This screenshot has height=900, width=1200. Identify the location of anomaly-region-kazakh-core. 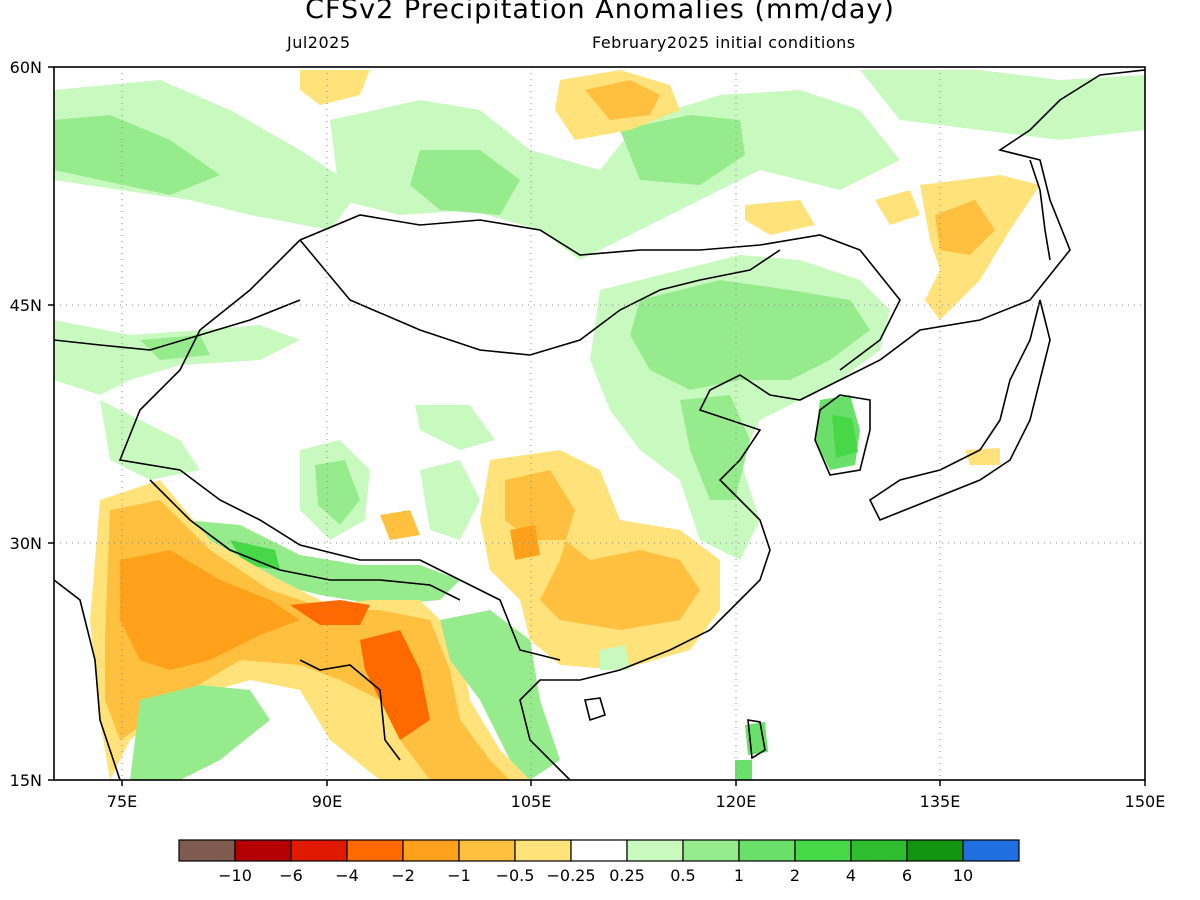
(175, 347).